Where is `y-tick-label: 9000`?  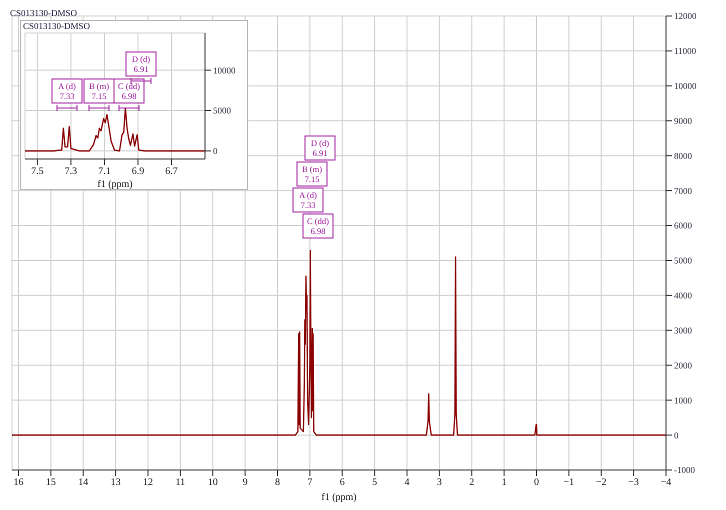 y-tick-label: 9000 is located at coordinates (683, 121).